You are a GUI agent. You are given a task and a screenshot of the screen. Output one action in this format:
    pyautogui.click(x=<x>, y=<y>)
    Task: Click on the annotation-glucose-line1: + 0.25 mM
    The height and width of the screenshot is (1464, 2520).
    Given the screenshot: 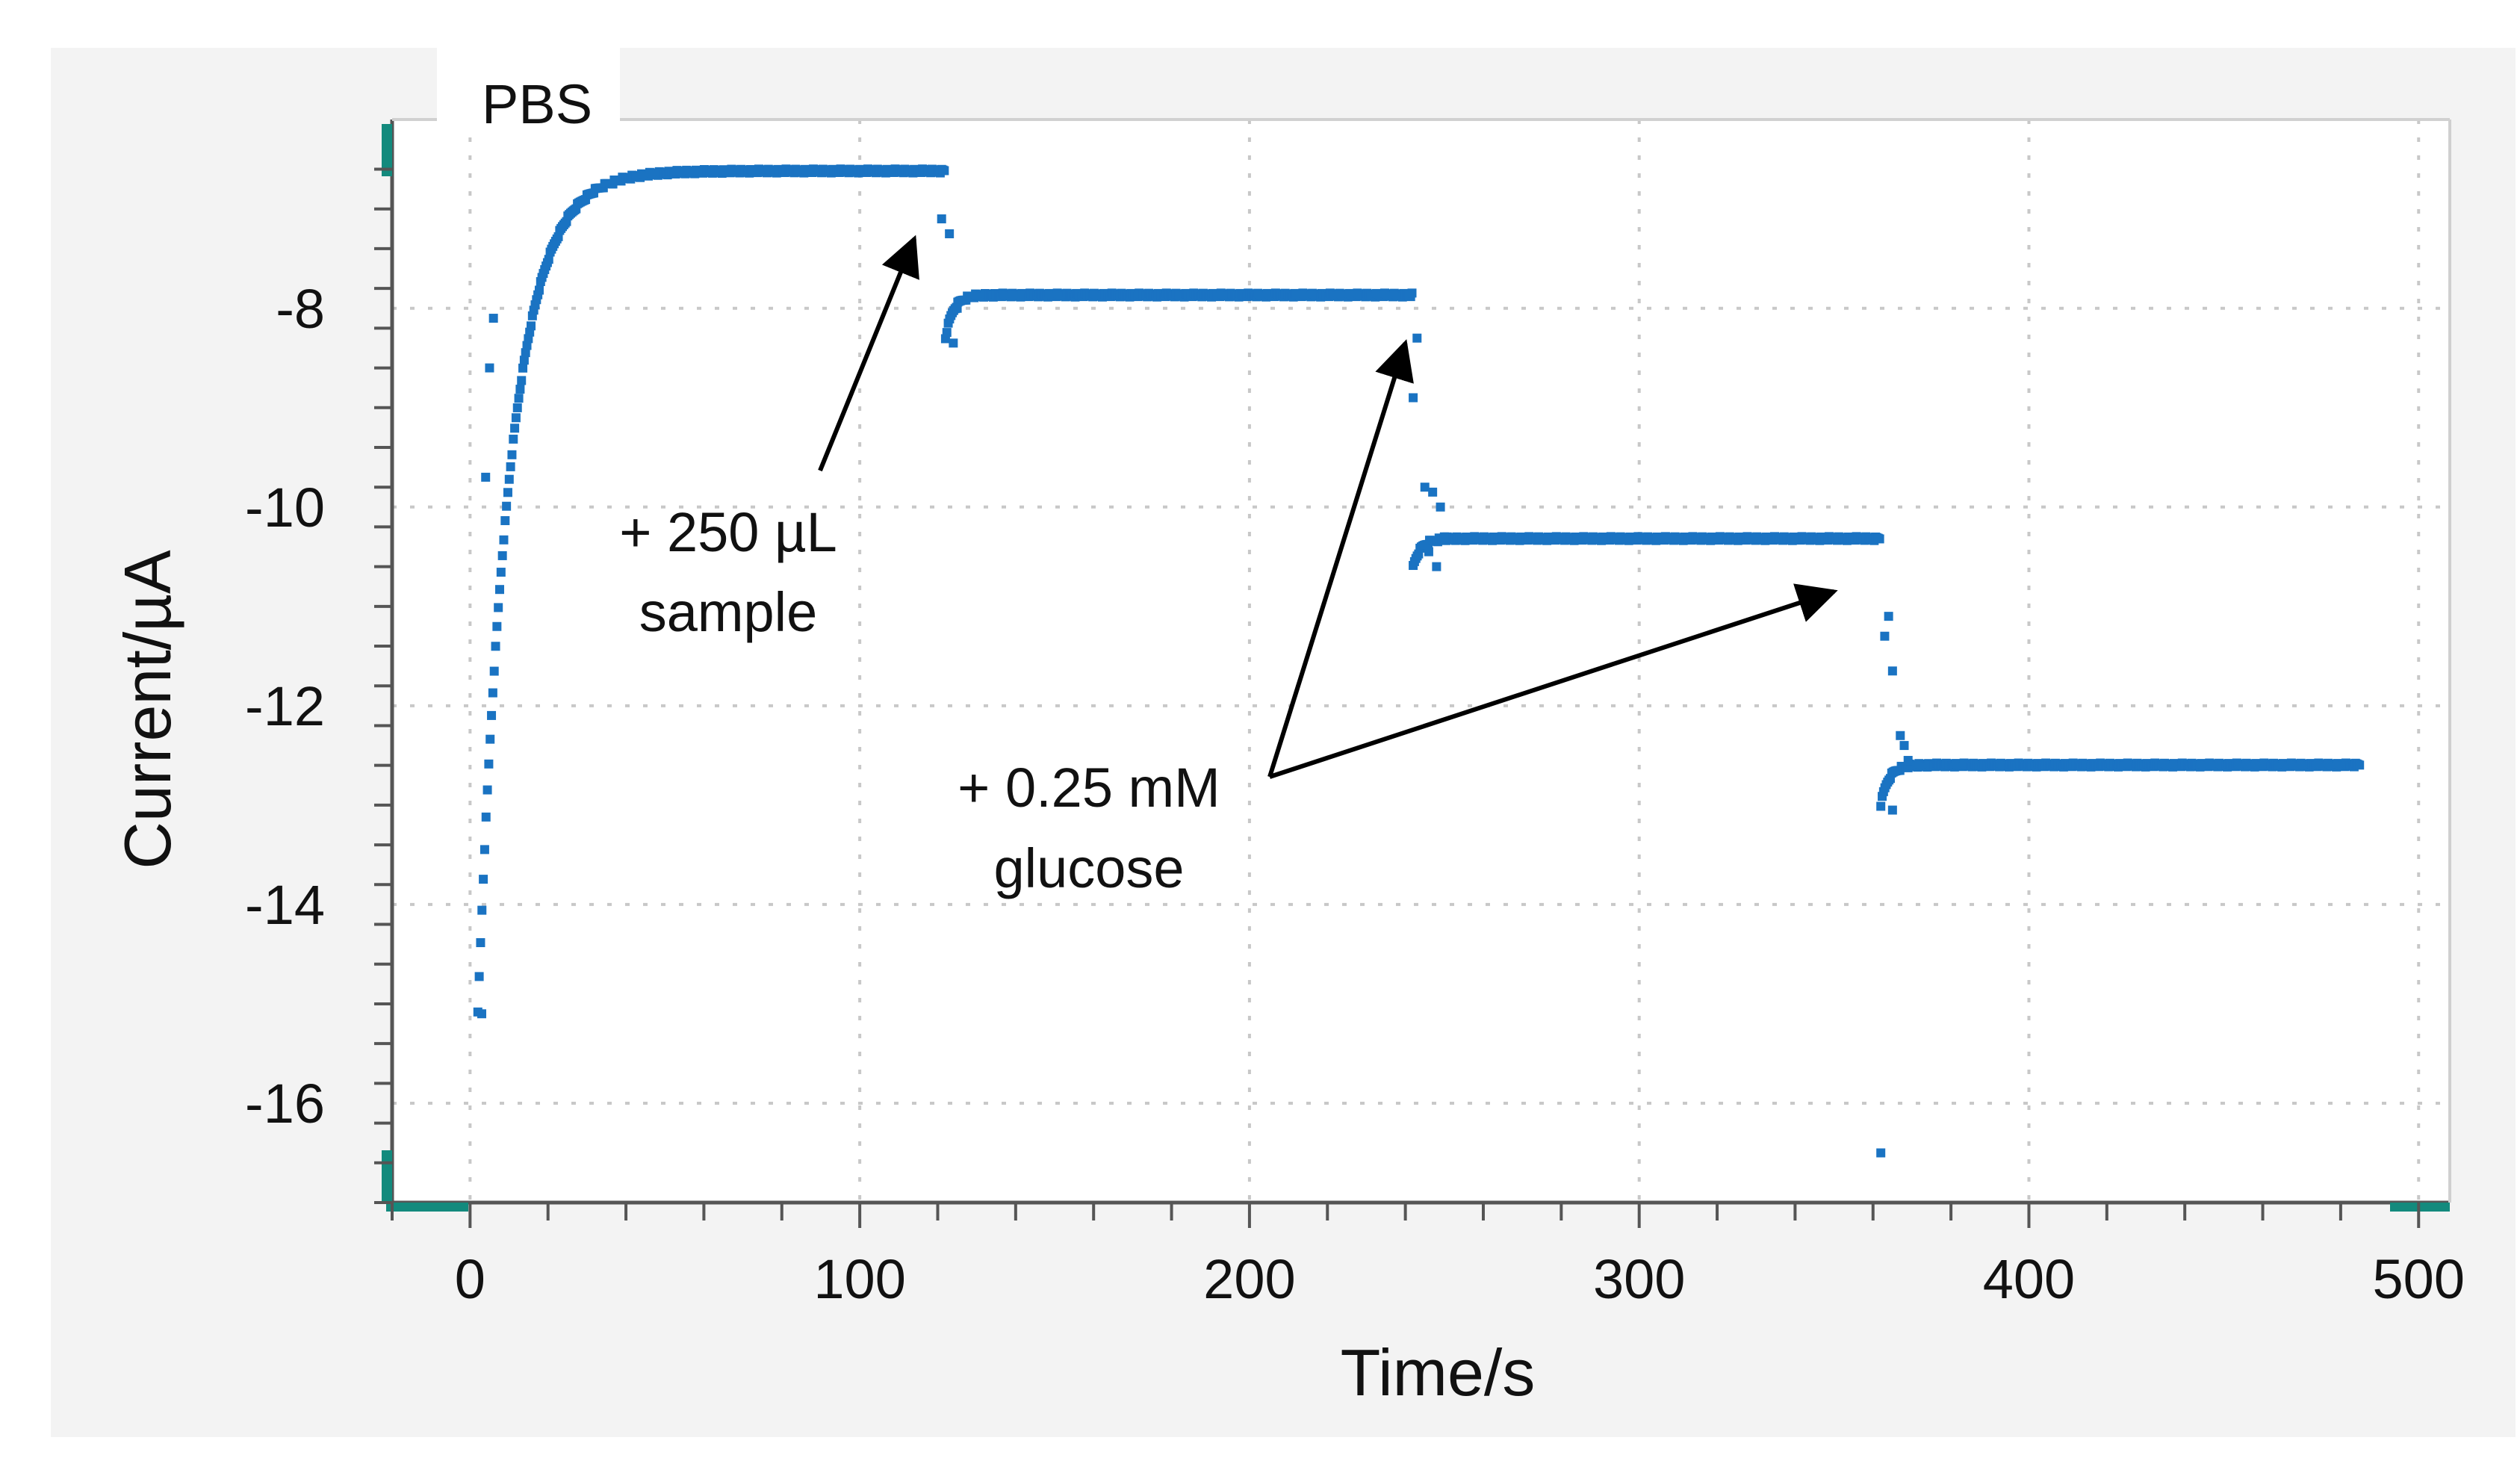 What is the action you would take?
    pyautogui.click(x=1089, y=788)
    